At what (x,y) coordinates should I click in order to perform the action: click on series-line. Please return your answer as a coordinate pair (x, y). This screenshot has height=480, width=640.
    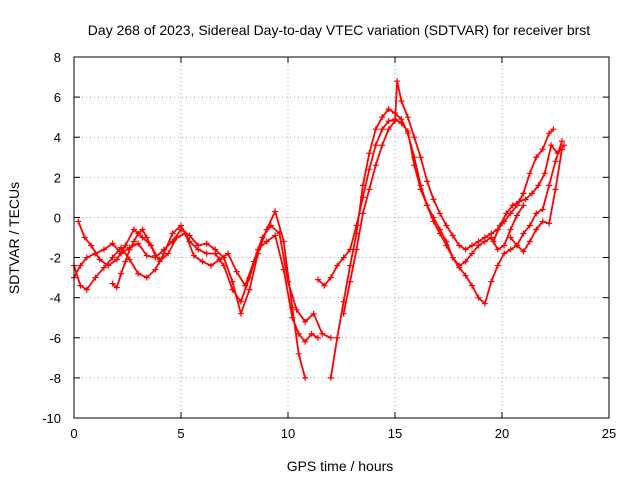
    Looking at the image, I should click on (528, 193).